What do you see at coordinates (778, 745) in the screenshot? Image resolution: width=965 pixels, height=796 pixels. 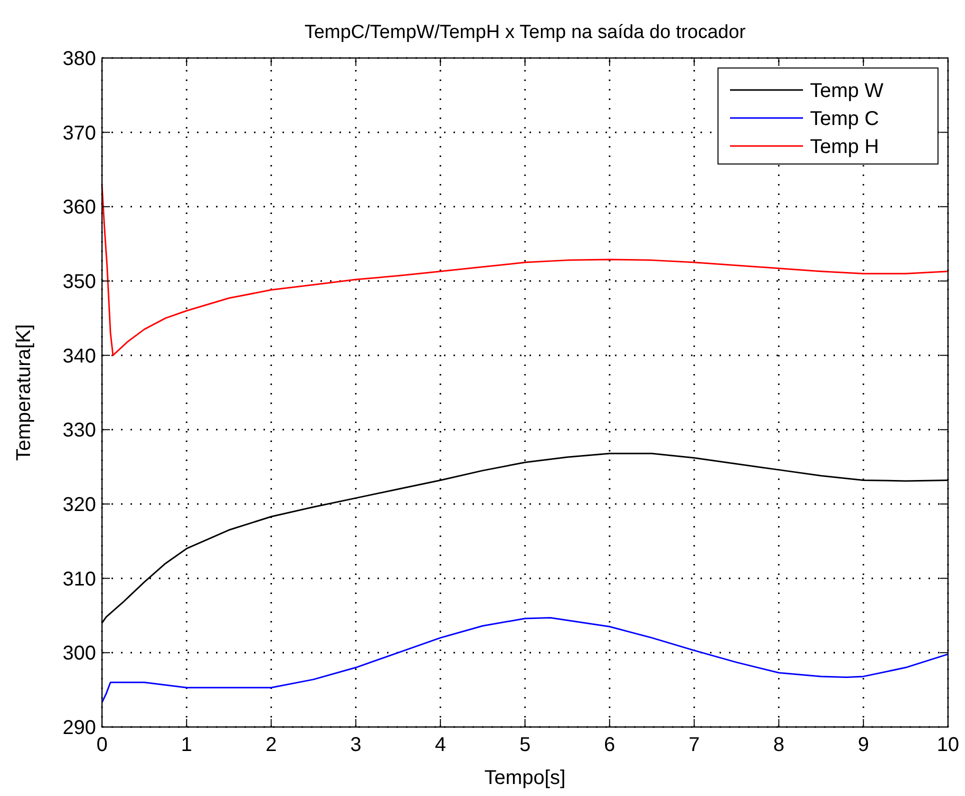 I see `x-tick-label: 8` at bounding box center [778, 745].